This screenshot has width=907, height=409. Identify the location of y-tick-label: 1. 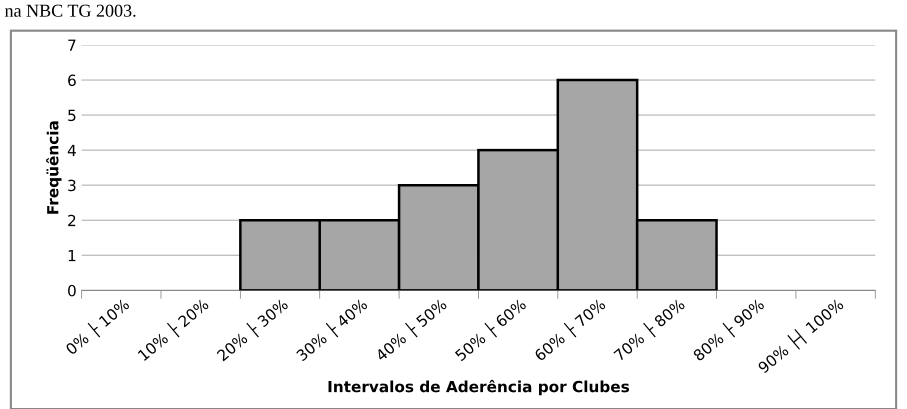
(72, 256).